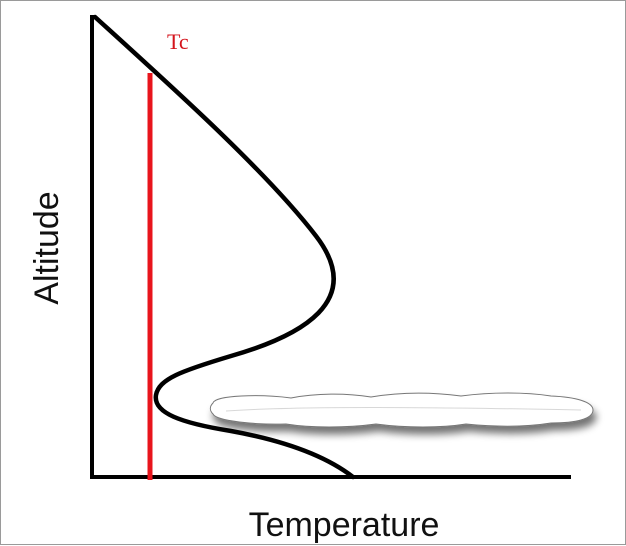  Describe the element at coordinates (178, 41) in the screenshot. I see `critical-temperature-label: Tc` at that location.